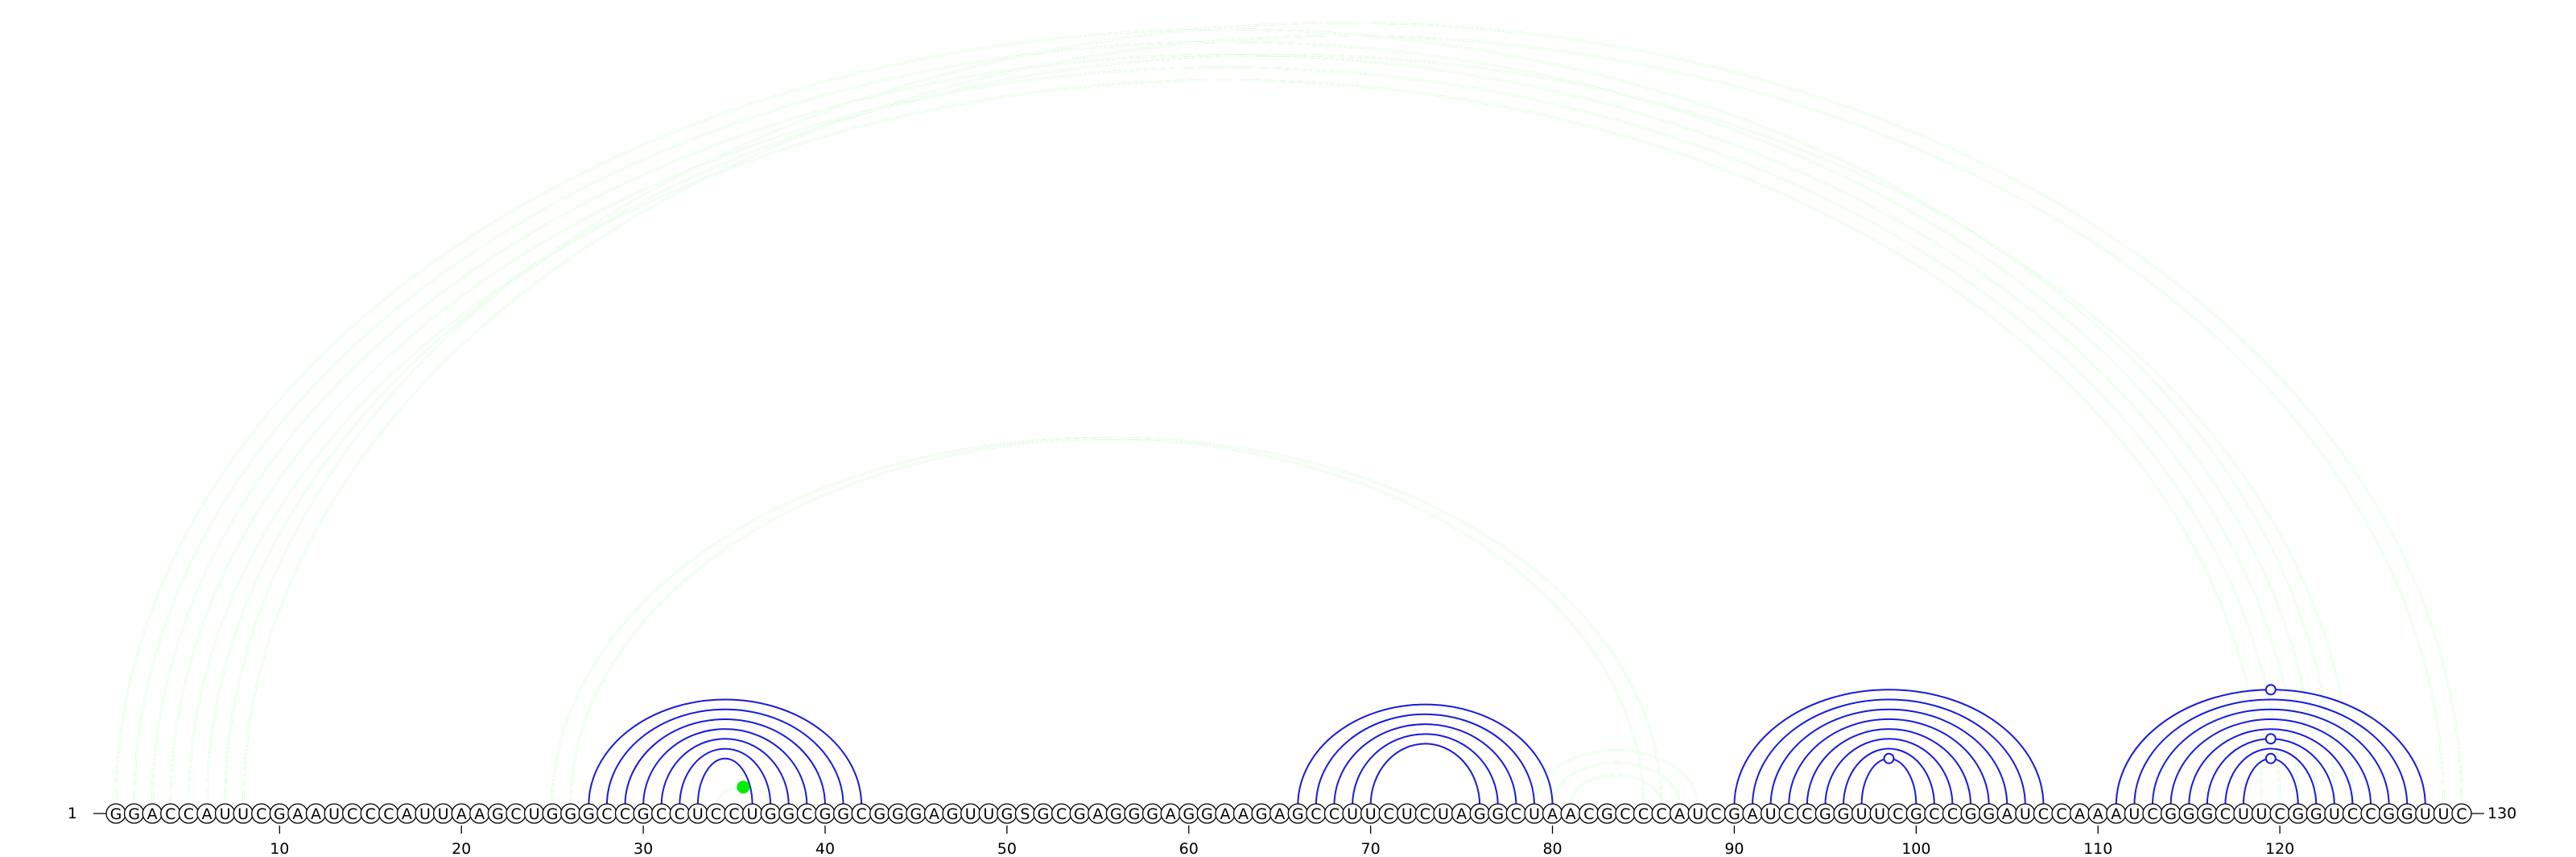  What do you see at coordinates (2097, 849) in the screenshot?
I see `tick-label: 110` at bounding box center [2097, 849].